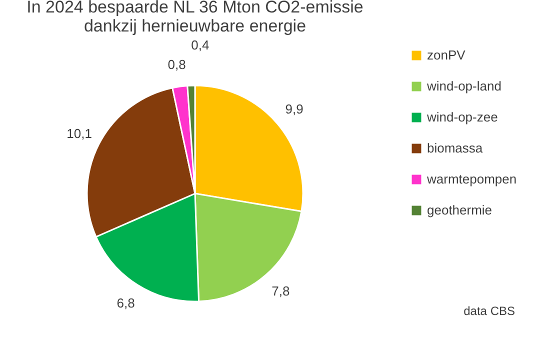  What do you see at coordinates (79, 134) in the screenshot?
I see `data-label: 10,1` at bounding box center [79, 134].